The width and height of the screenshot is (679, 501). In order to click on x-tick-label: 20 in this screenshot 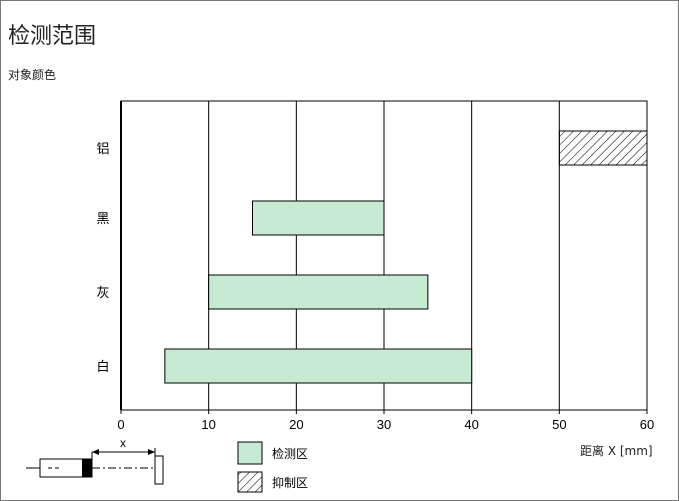, I will do `click(296, 424)`.